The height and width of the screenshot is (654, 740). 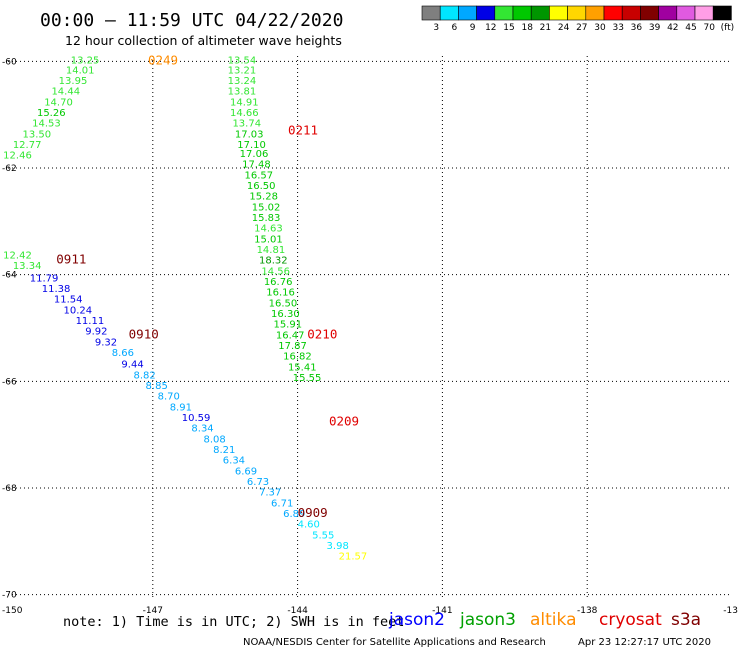 What do you see at coordinates (730, 611) in the screenshot?
I see `lon-tick-label: -13` at bounding box center [730, 611].